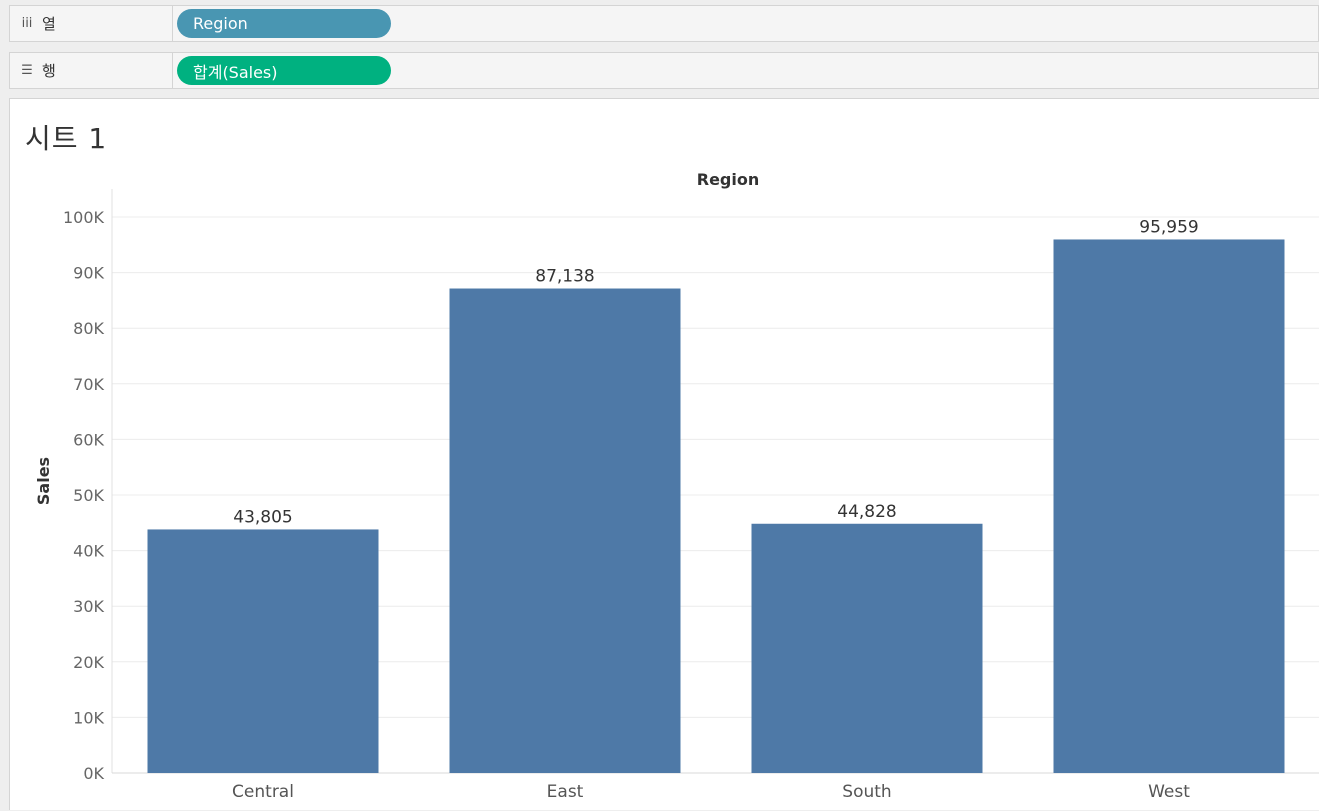  Describe the element at coordinates (88, 439) in the screenshot. I see `y-tick-label: 60K` at that location.